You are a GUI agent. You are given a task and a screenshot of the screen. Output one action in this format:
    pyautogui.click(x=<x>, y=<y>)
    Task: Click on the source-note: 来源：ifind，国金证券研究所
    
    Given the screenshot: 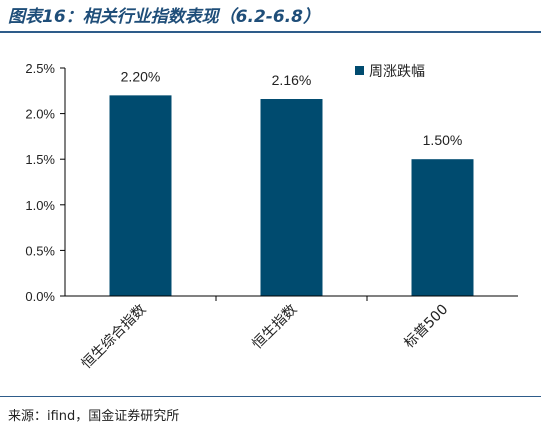 What is the action you would take?
    pyautogui.click(x=94, y=416)
    